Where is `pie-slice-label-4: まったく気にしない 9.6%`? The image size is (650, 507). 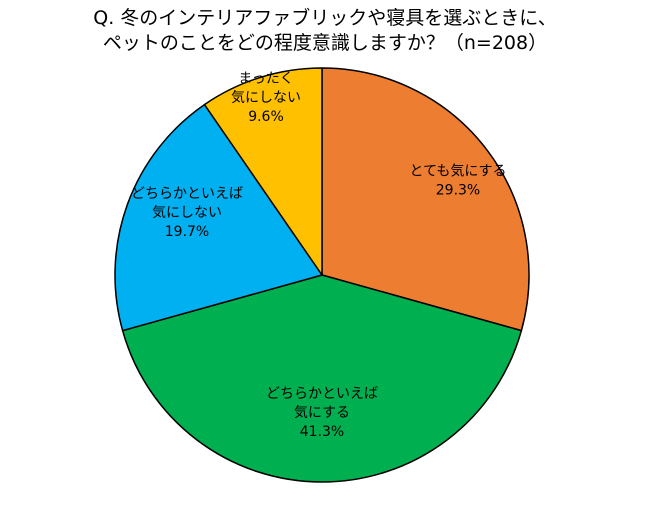 pie-slice-label-4: まったく気にしない 9.6% is located at coordinates (266, 98).